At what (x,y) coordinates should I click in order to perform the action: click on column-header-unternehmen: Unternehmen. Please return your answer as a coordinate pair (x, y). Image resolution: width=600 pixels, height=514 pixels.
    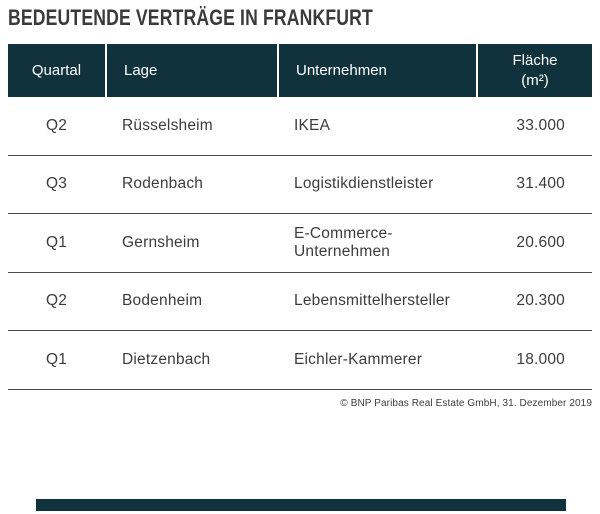
    Looking at the image, I should click on (376, 70).